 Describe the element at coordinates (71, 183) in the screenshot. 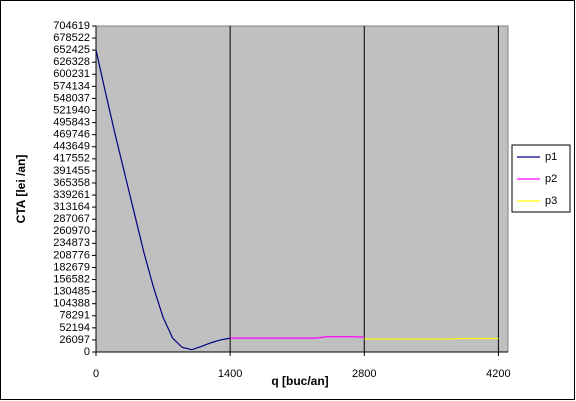

I see `y-tick-label: 365358` at that location.